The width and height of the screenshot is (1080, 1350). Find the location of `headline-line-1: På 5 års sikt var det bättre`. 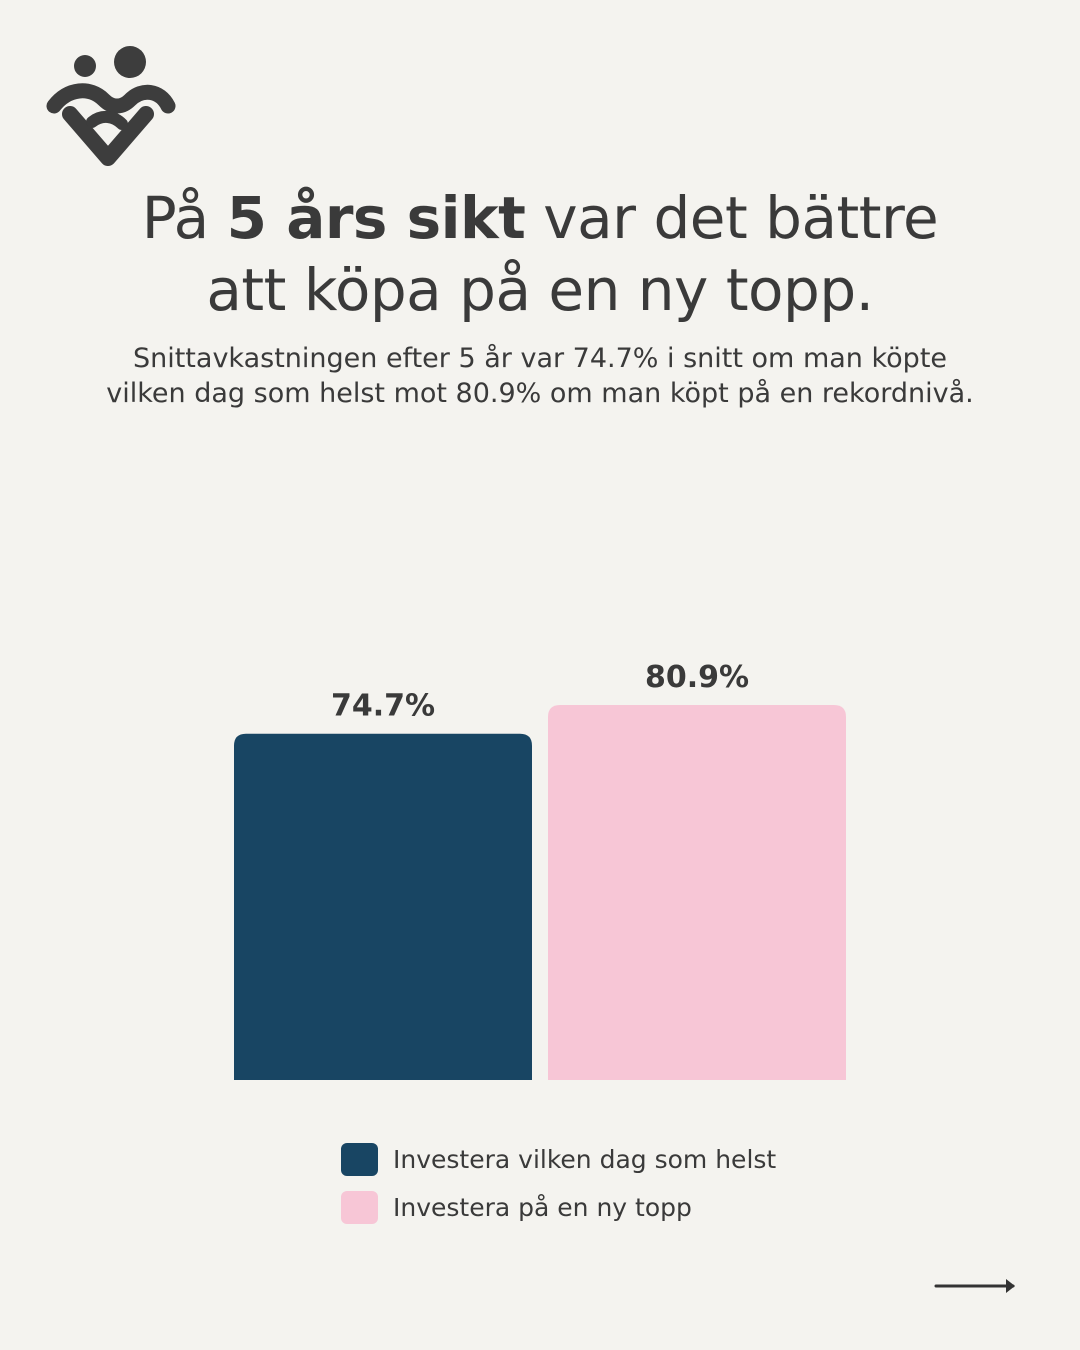

headline-line-1: På 5 års sikt var det bättre is located at coordinates (540, 218).